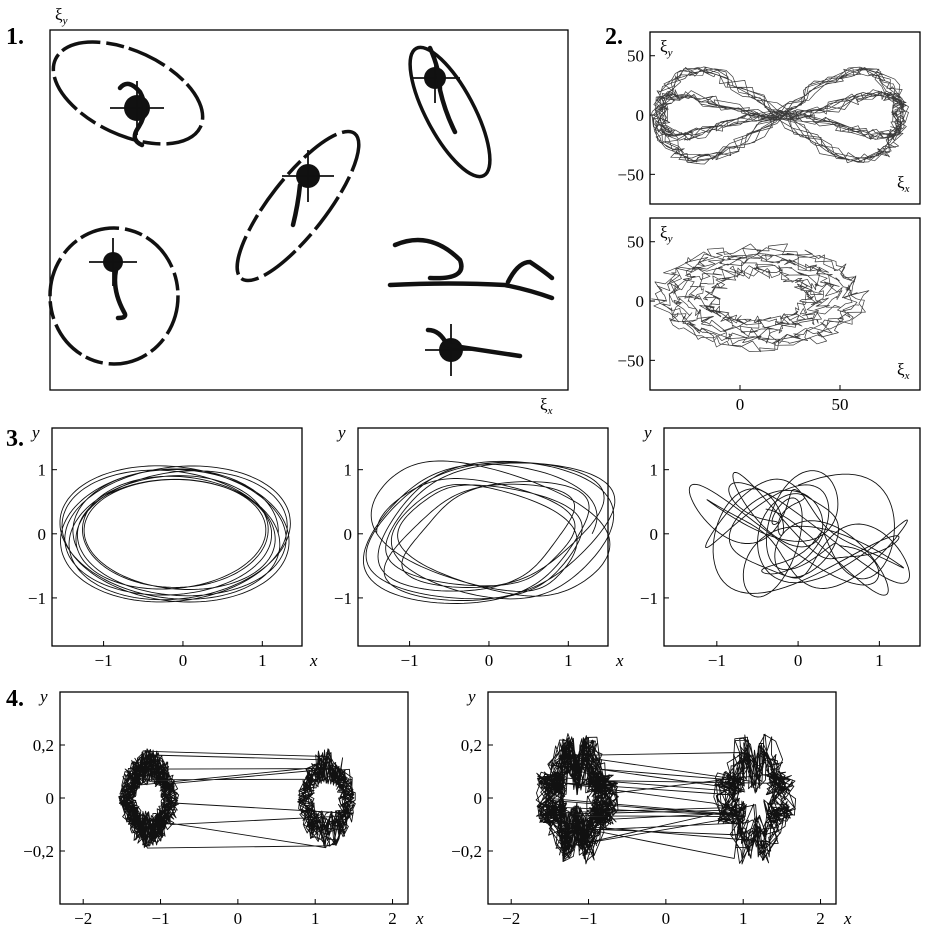 Image resolution: width=926 pixels, height=938 pixels. Describe the element at coordinates (820, 918) in the screenshot. I see `panel-4-right-xtick-label: 2` at that location.